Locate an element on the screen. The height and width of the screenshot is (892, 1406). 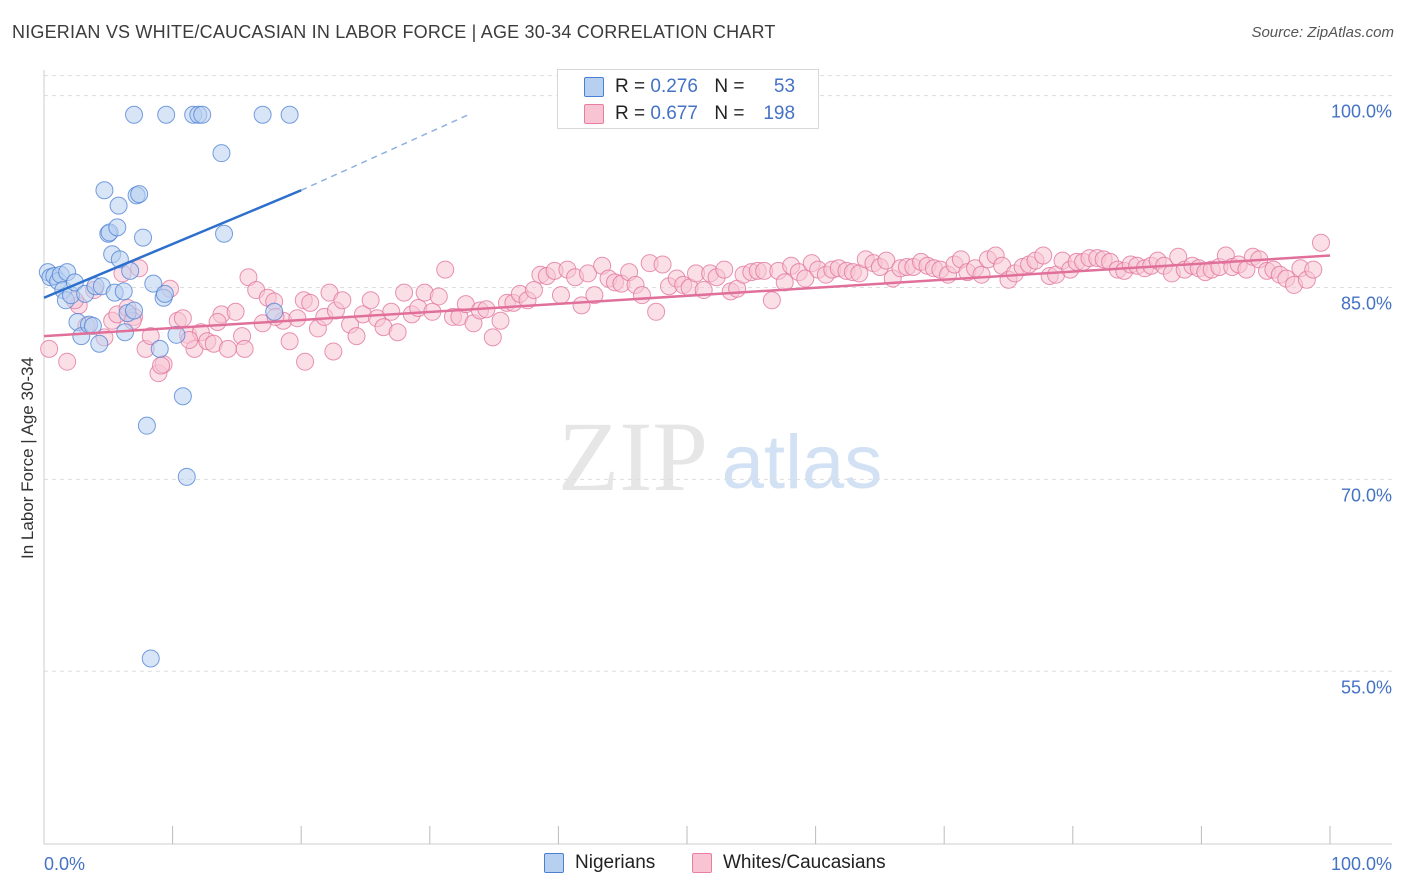
legend-item-nigerians: Nigerians is located at coordinates (599, 863).